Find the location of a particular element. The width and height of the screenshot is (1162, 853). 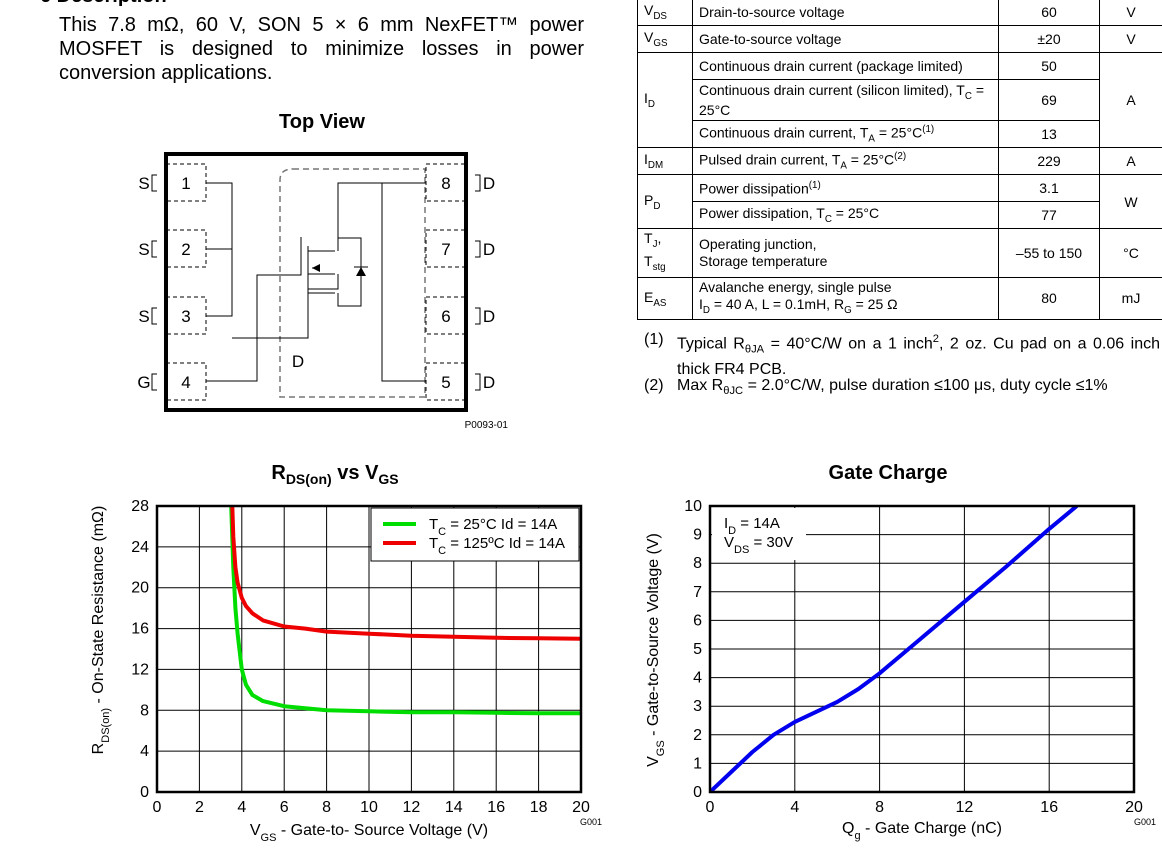

y-tick-label: 5 is located at coordinates (697, 649).